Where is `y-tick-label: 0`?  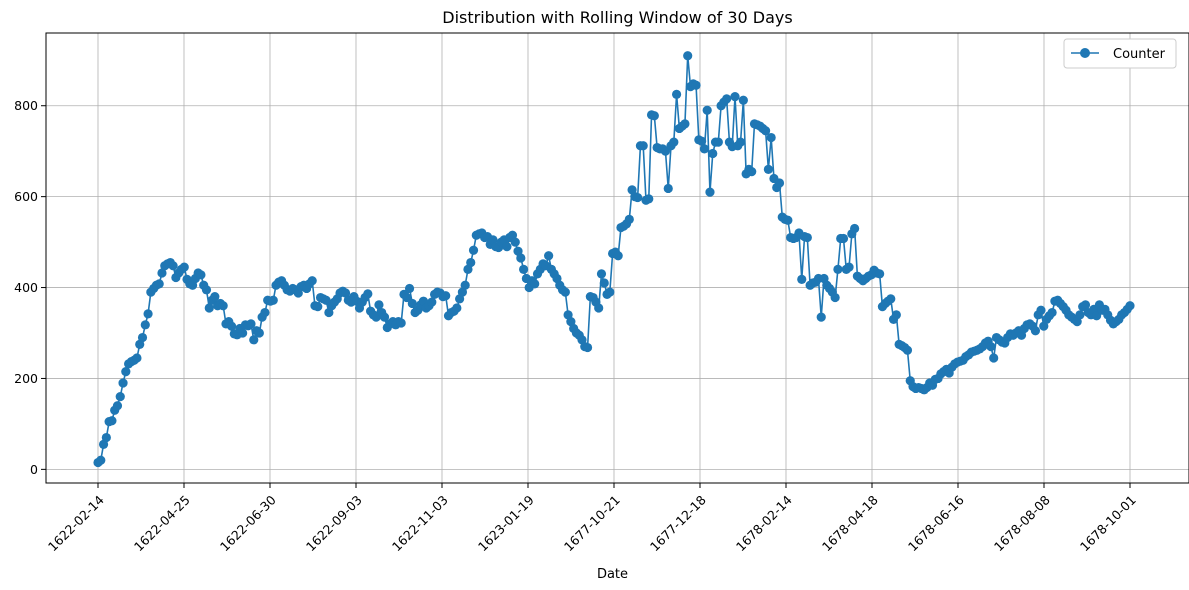 y-tick-label: 0 is located at coordinates (34, 469).